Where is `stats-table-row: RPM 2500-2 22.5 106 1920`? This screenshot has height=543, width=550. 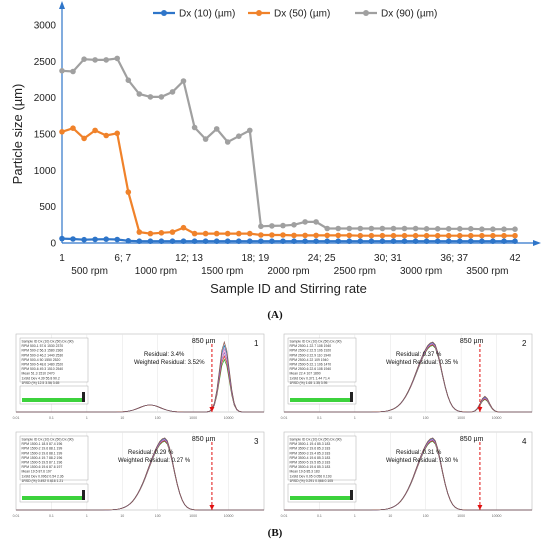
stats-table-row: RPM 2500-2 22.5 106 1920 is located at coordinates (311, 351).